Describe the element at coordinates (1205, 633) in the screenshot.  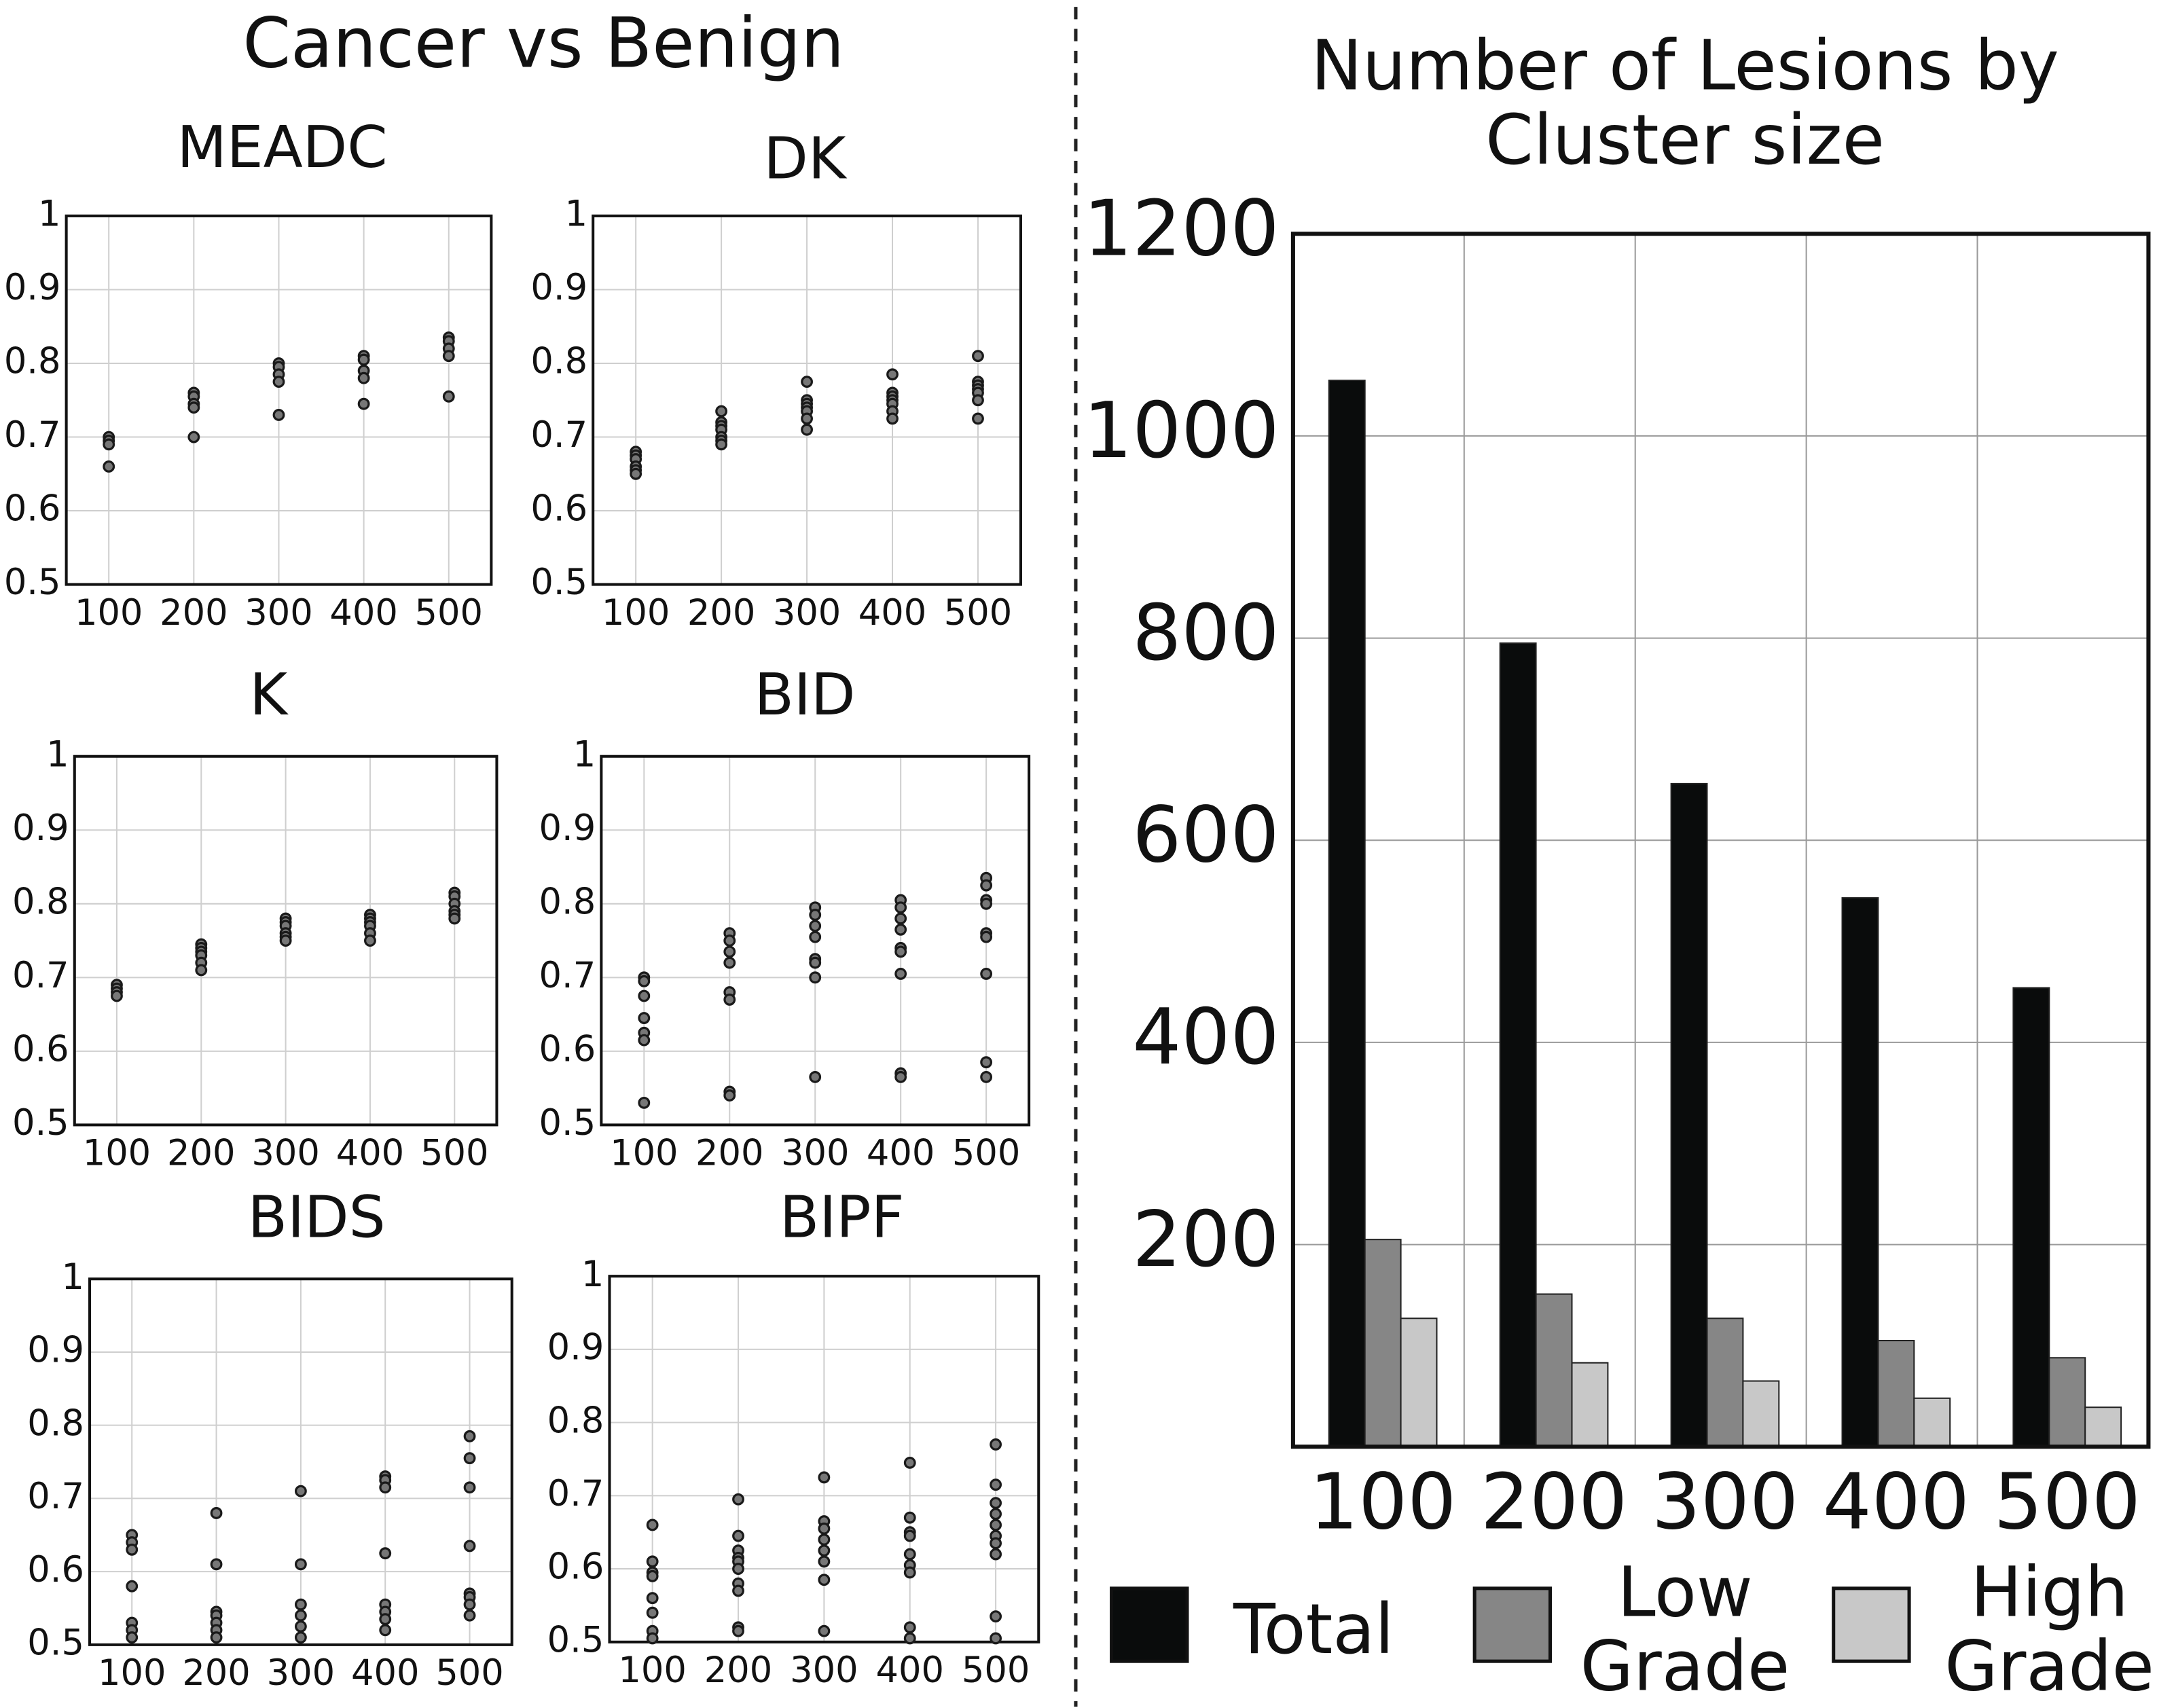
I see `y-tick-label: 800` at that location.